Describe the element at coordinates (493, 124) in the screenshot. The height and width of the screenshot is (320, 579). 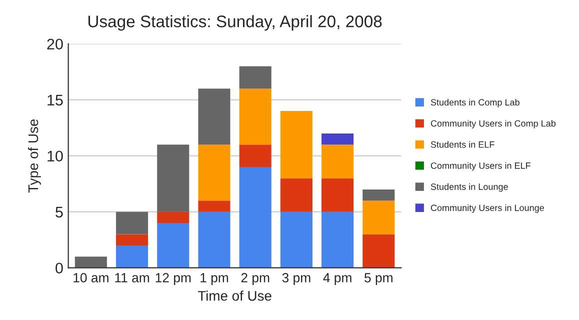
I see `legend-label: Community Users in Comp Lab` at that location.